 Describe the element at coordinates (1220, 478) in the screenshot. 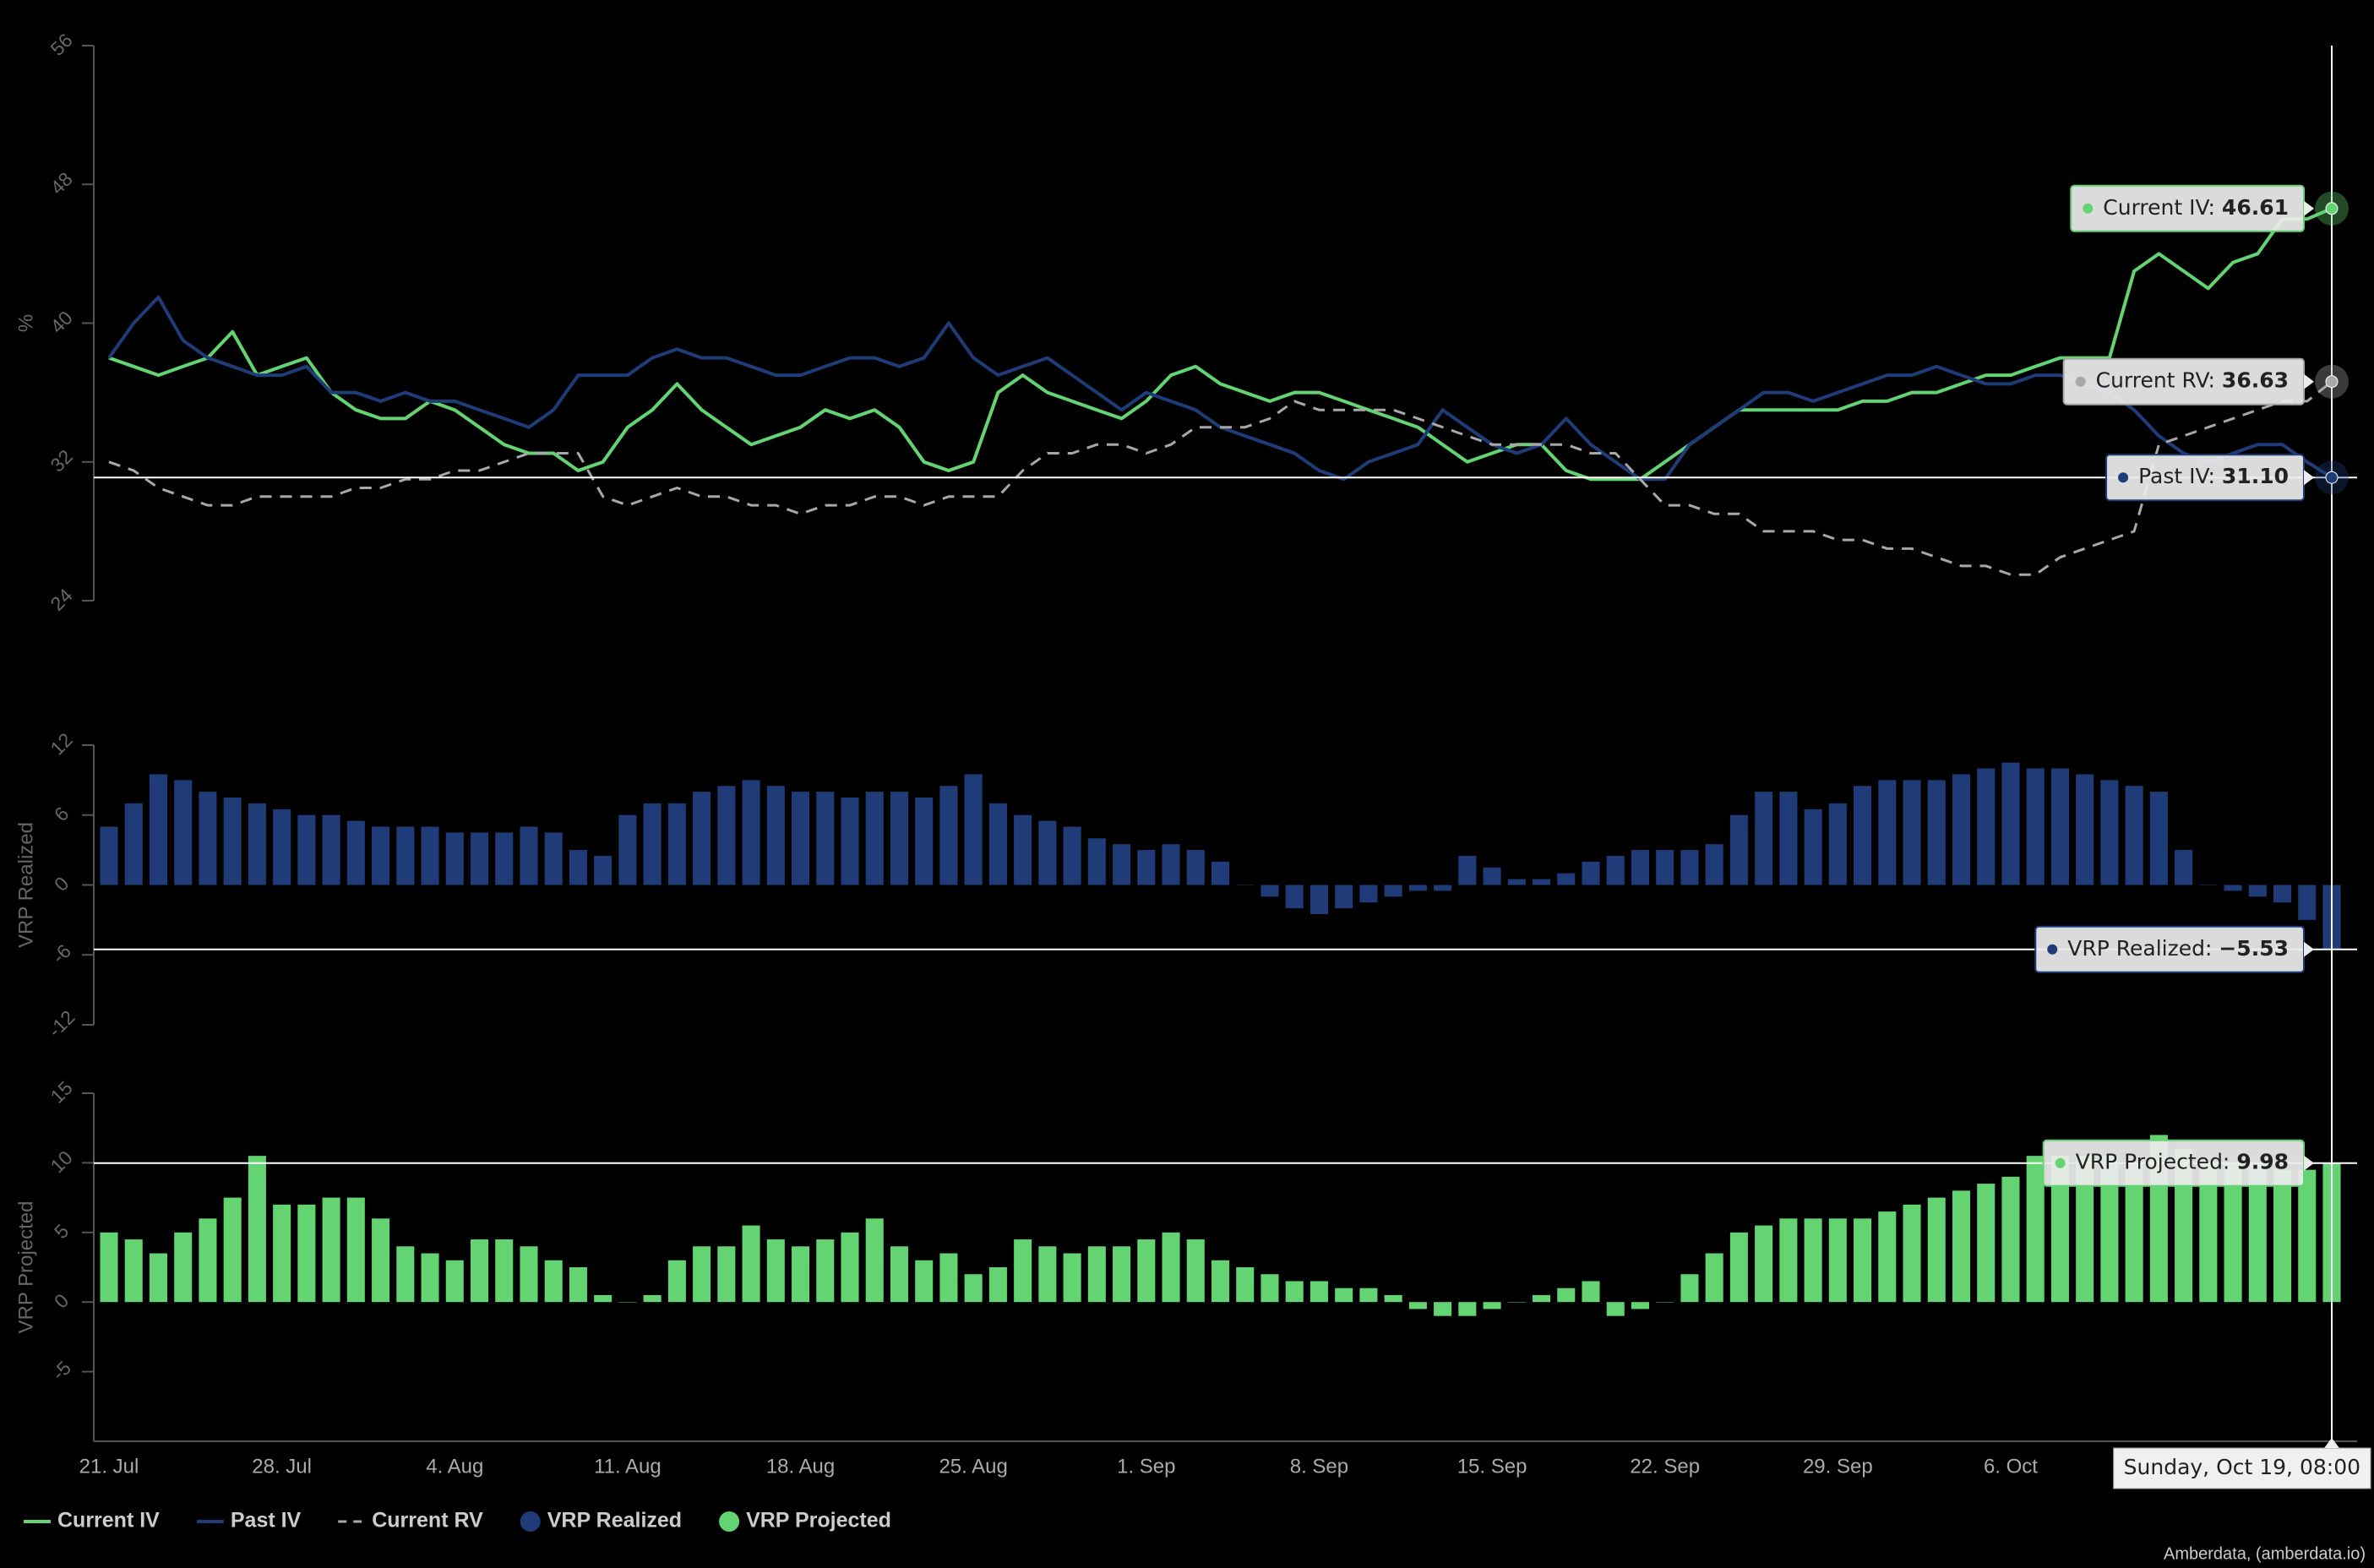

I see `series-line` at that location.